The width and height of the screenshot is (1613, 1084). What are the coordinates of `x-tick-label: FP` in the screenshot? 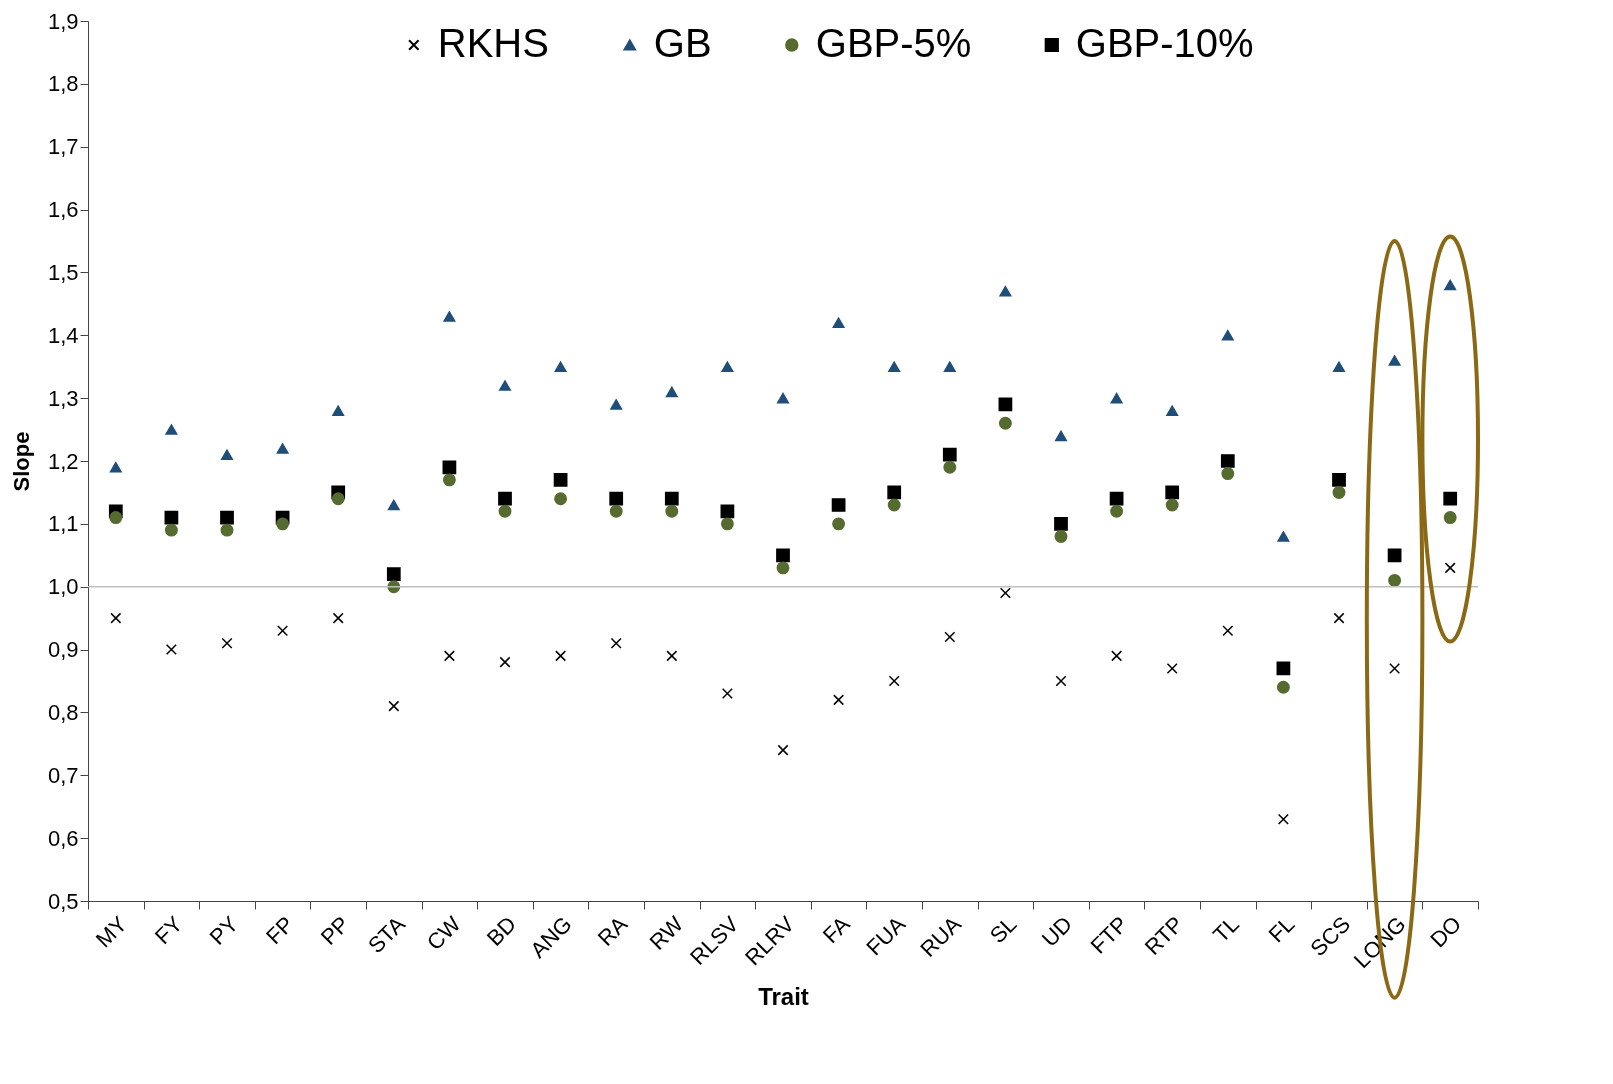 It's located at (280, 930).